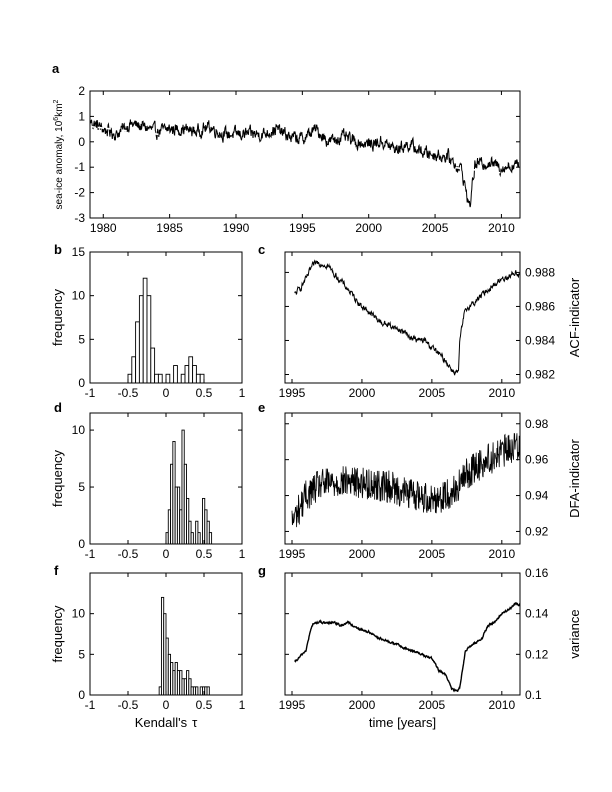  What do you see at coordinates (79, 167) in the screenshot?
I see `y-tick-label: -1` at bounding box center [79, 167].